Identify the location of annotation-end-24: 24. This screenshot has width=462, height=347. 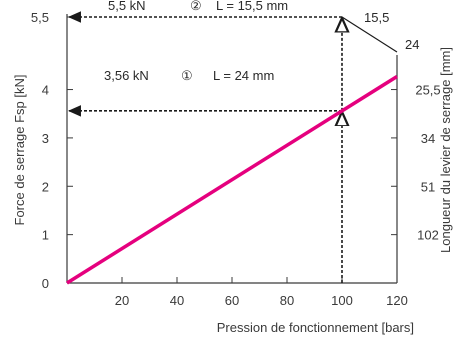
(412, 44).